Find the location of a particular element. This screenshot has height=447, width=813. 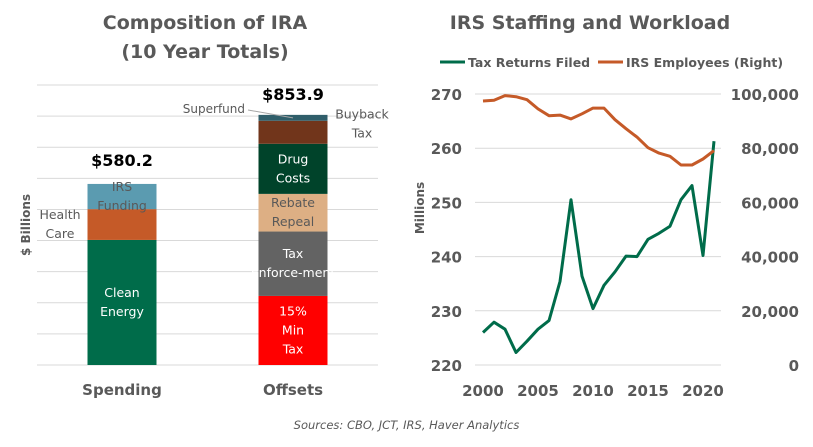

segment-label: Buyback Tax is located at coordinates (362, 123).